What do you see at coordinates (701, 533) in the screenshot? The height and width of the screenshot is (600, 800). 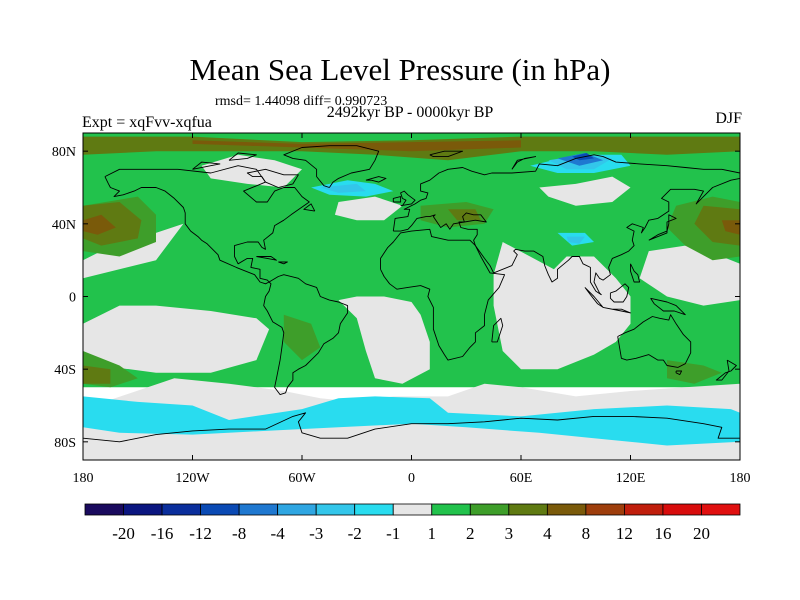 I see `colorbar-label: 20` at bounding box center [701, 533].